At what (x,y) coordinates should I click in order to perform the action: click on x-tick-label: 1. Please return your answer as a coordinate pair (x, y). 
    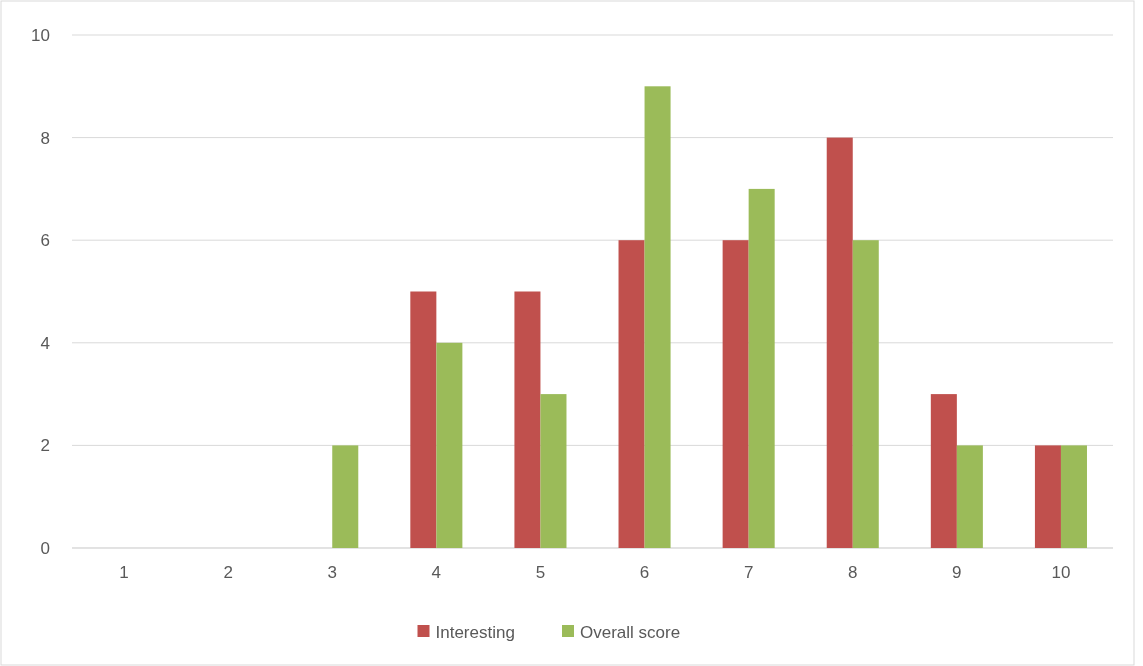
    Looking at the image, I should click on (124, 572).